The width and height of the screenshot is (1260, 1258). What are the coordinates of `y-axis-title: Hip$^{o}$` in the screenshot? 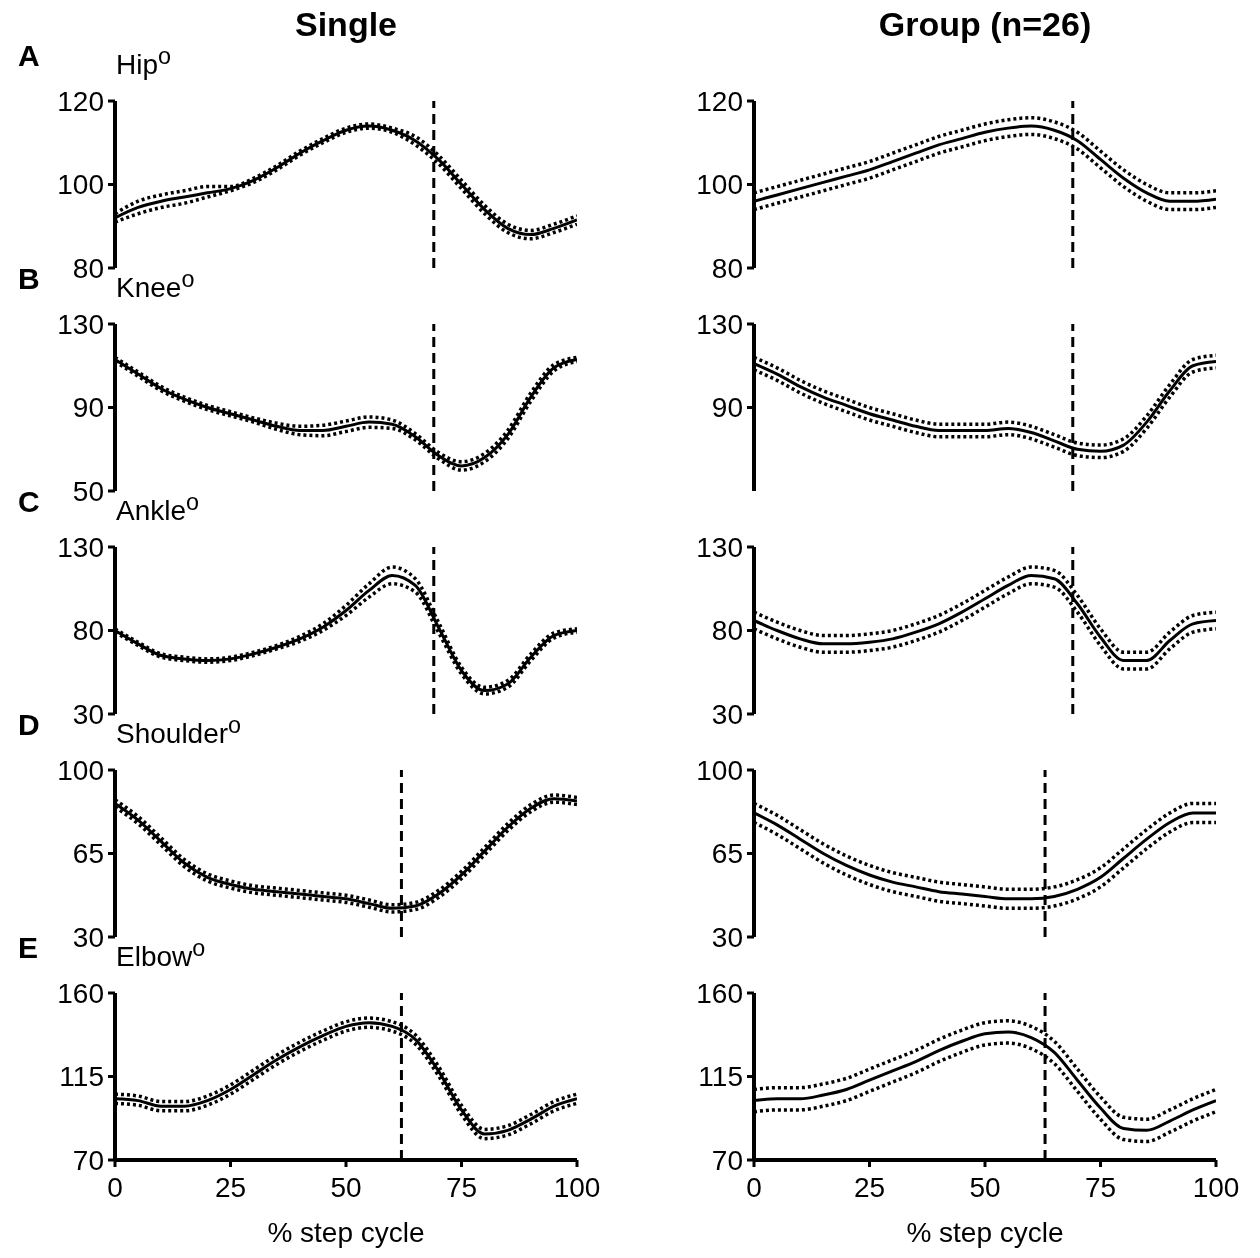 It's located at (143, 62).